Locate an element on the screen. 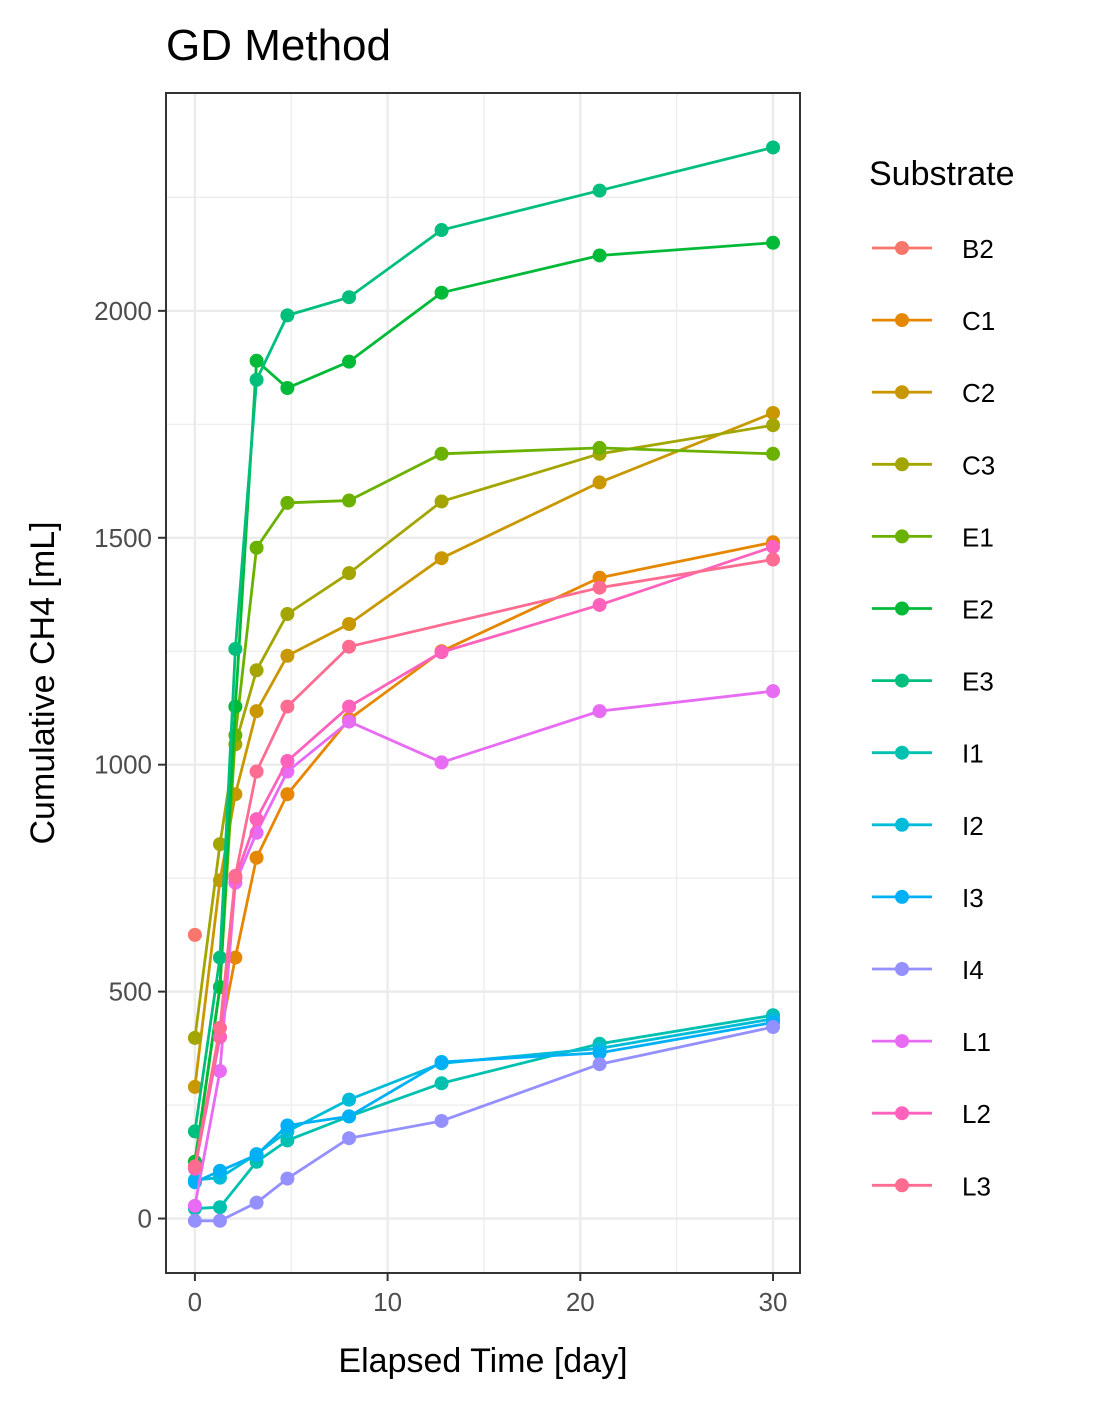 The image size is (1093, 1406). legend: Substrate B2 C1 C2 C3 E1 E2 E3 I1 I2 I3 I4 L1 L2 L3 is located at coordinates (942, 678).